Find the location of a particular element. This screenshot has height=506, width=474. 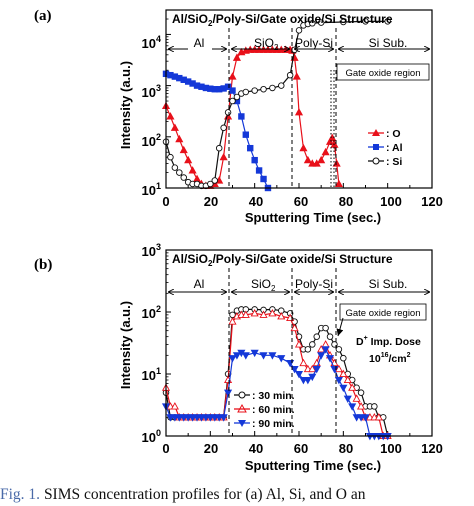

panel-b-region-dividers is located at coordinates (282, 352).